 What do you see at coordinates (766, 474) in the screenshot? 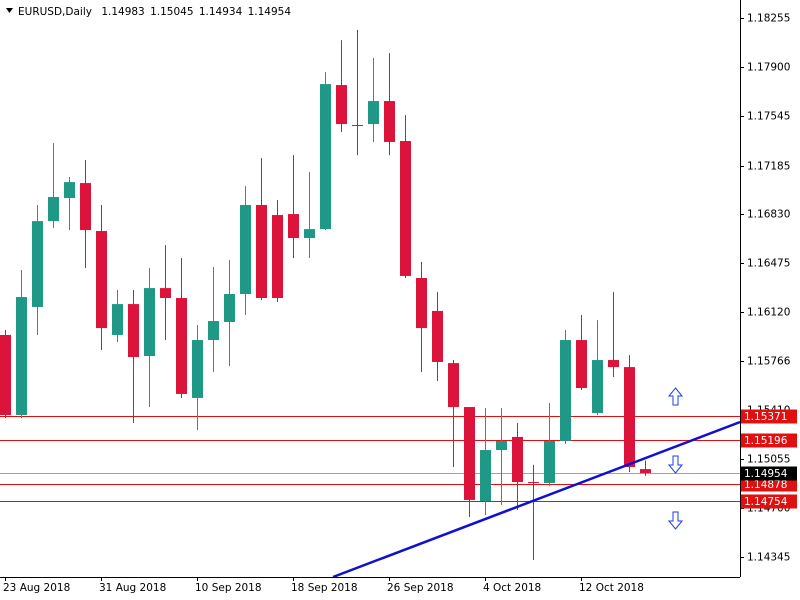
I see `current-price-label: 1.14954` at bounding box center [766, 474].